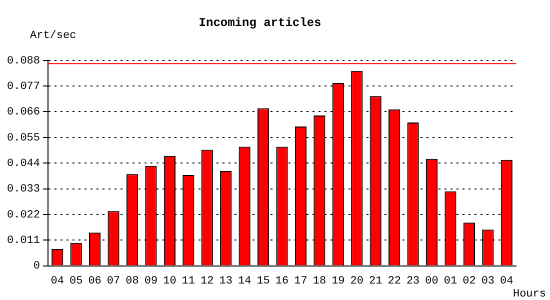  Describe the element at coordinates (23, 164) in the screenshot. I see `y-tick-label: 0.044` at that location.